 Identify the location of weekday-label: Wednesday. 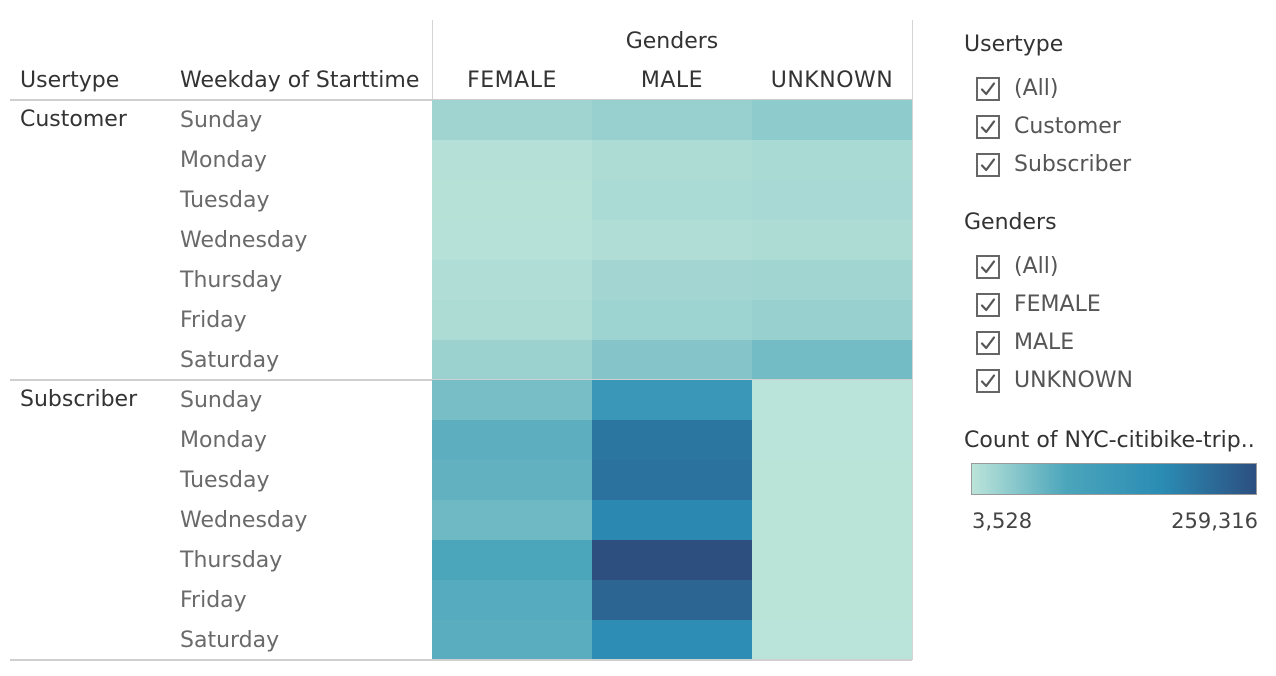
(244, 520).